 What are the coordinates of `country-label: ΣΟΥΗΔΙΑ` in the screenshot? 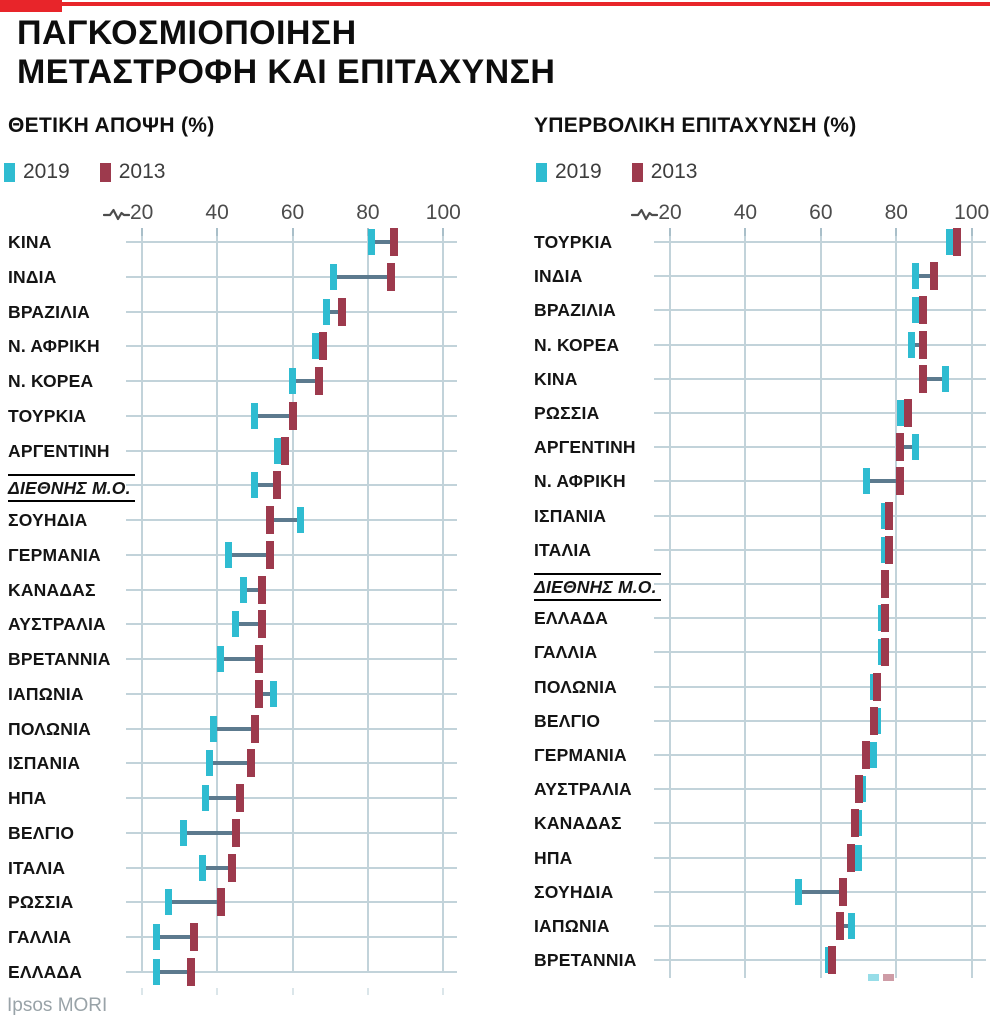 It's located at (574, 891).